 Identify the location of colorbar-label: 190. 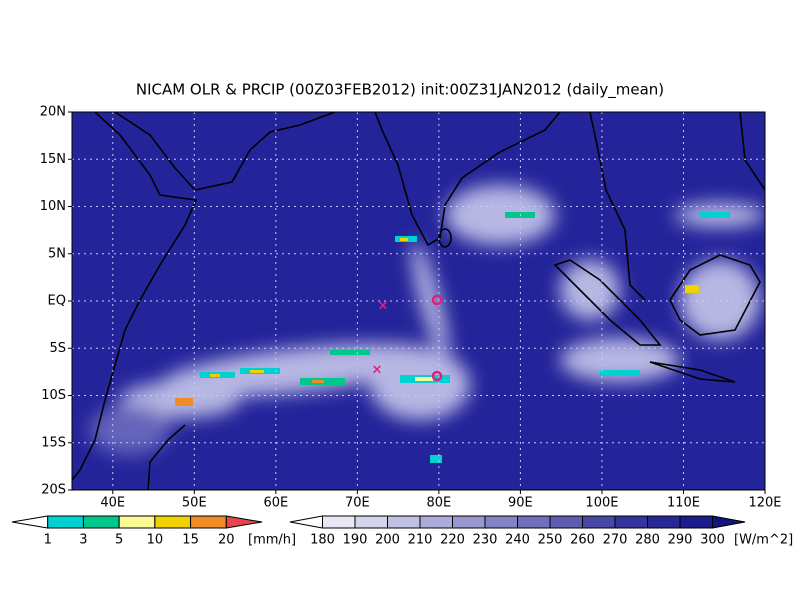
(355, 540).